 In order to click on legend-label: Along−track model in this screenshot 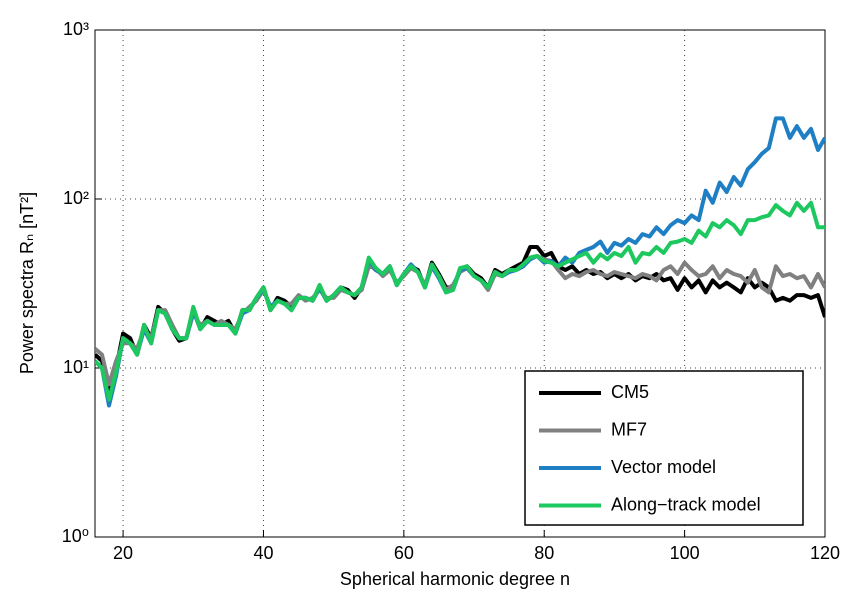, I will do `click(686, 504)`.